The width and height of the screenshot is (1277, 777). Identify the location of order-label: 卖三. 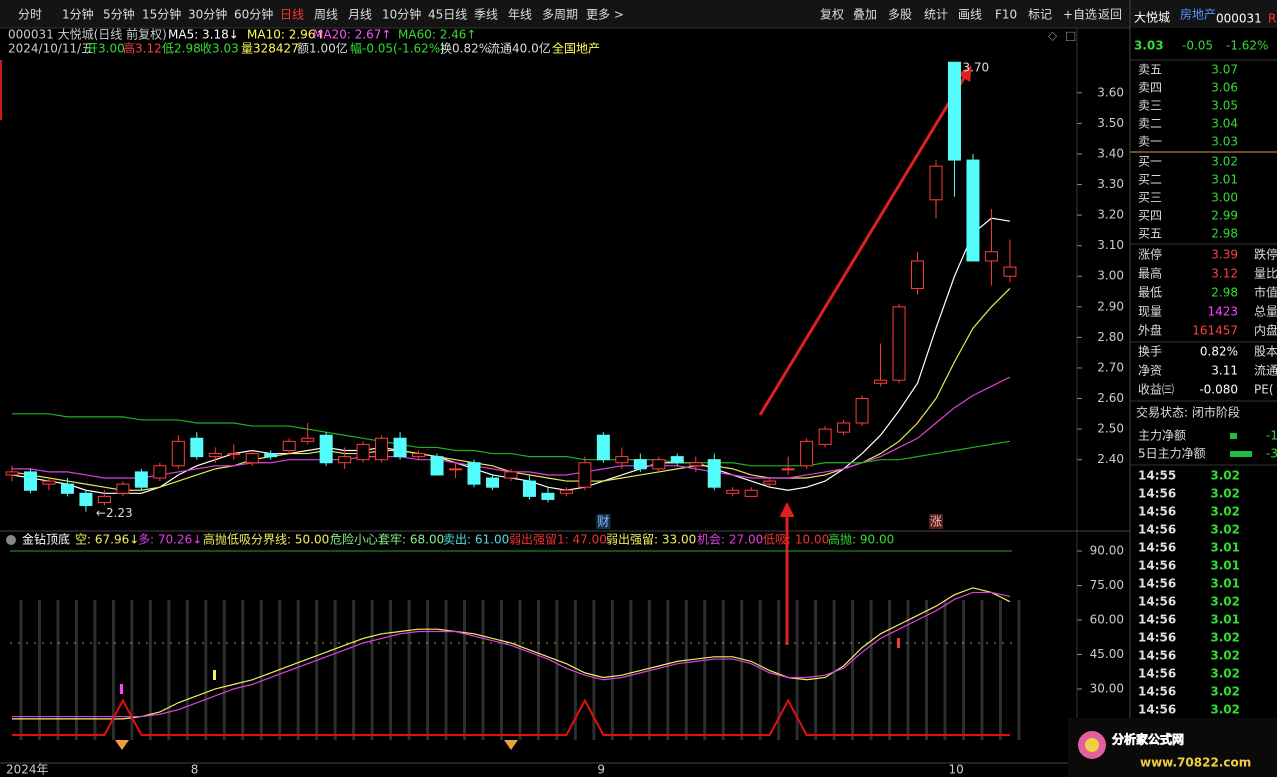
(1150, 106).